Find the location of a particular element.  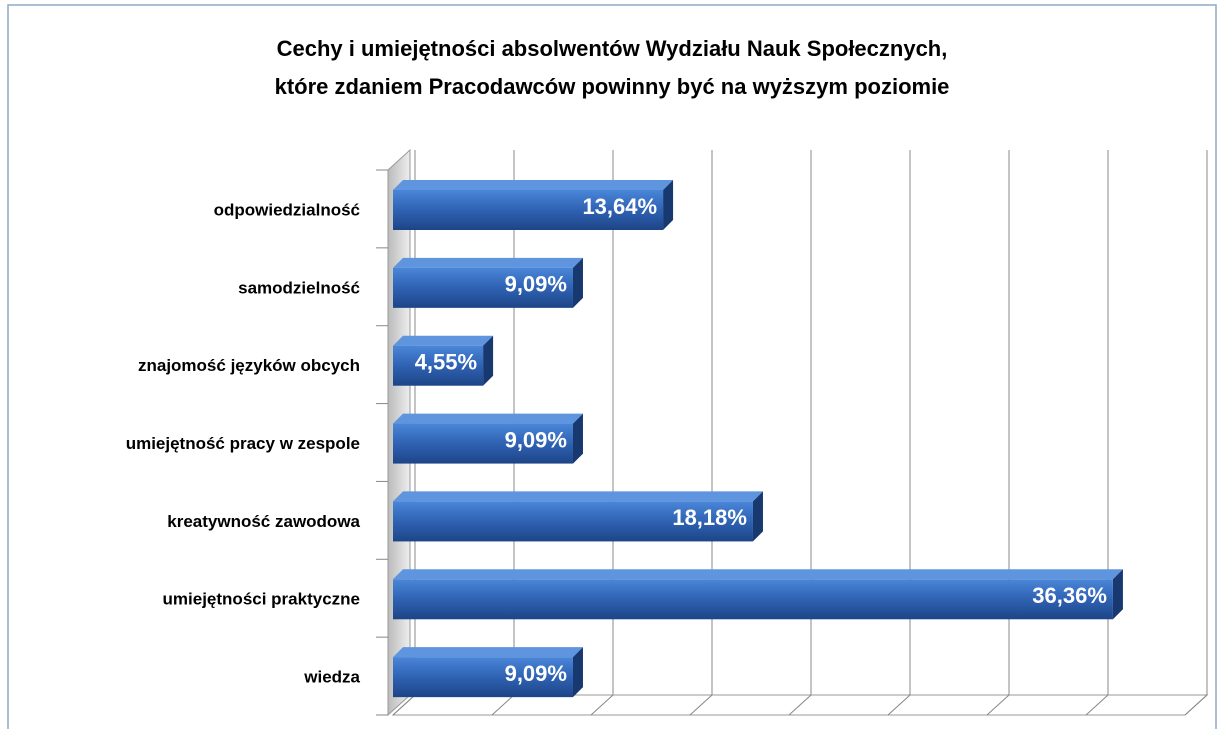

data-label: 4,55% is located at coordinates (446, 362).